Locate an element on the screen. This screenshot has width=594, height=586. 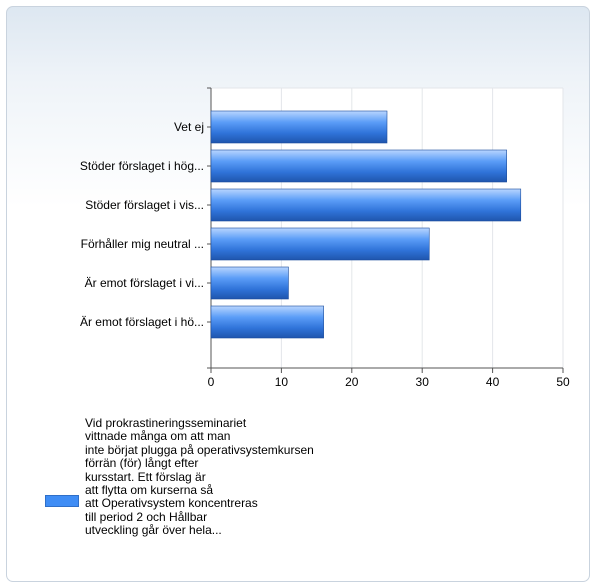
x-tick-label: 20 is located at coordinates (352, 382).